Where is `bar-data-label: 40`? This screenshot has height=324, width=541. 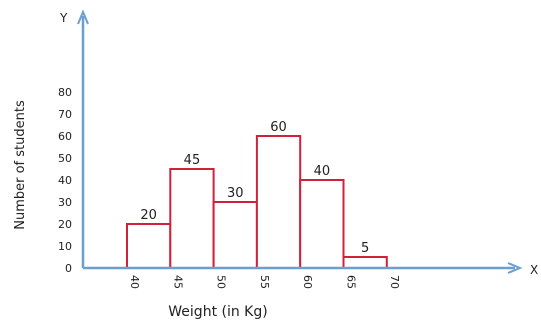
bar-data-label: 40 is located at coordinates (322, 171).